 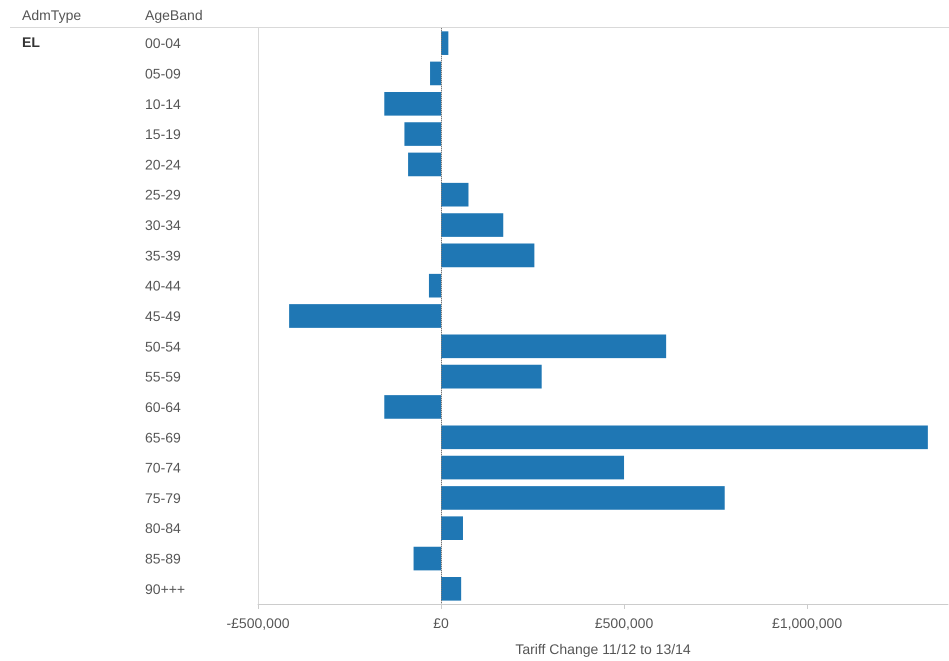 I want to click on y-tick-label: 65-69, so click(x=163, y=437).